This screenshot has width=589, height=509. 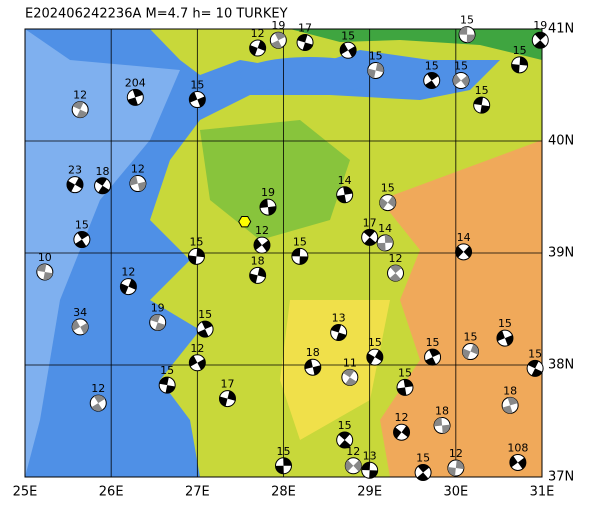 I want to click on depth-label: 23, so click(x=75, y=170).